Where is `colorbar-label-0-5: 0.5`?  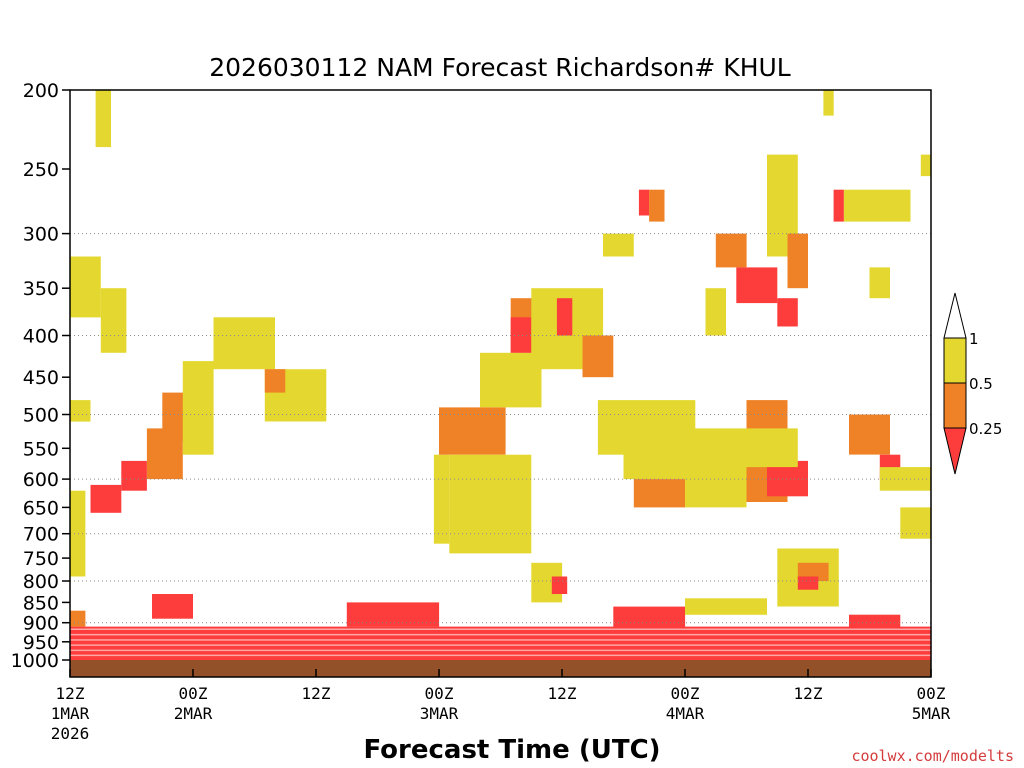 colorbar-label-0-5: 0.5 is located at coordinates (981, 384).